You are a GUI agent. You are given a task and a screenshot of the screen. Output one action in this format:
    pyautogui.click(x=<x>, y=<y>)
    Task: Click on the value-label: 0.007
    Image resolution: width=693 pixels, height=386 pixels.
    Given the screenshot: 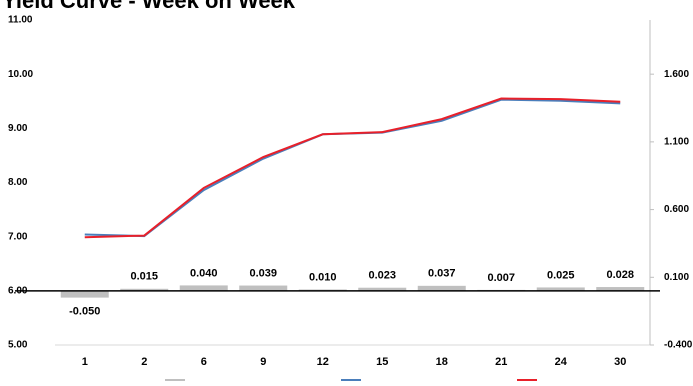 What is the action you would take?
    pyautogui.click(x=501, y=278)
    